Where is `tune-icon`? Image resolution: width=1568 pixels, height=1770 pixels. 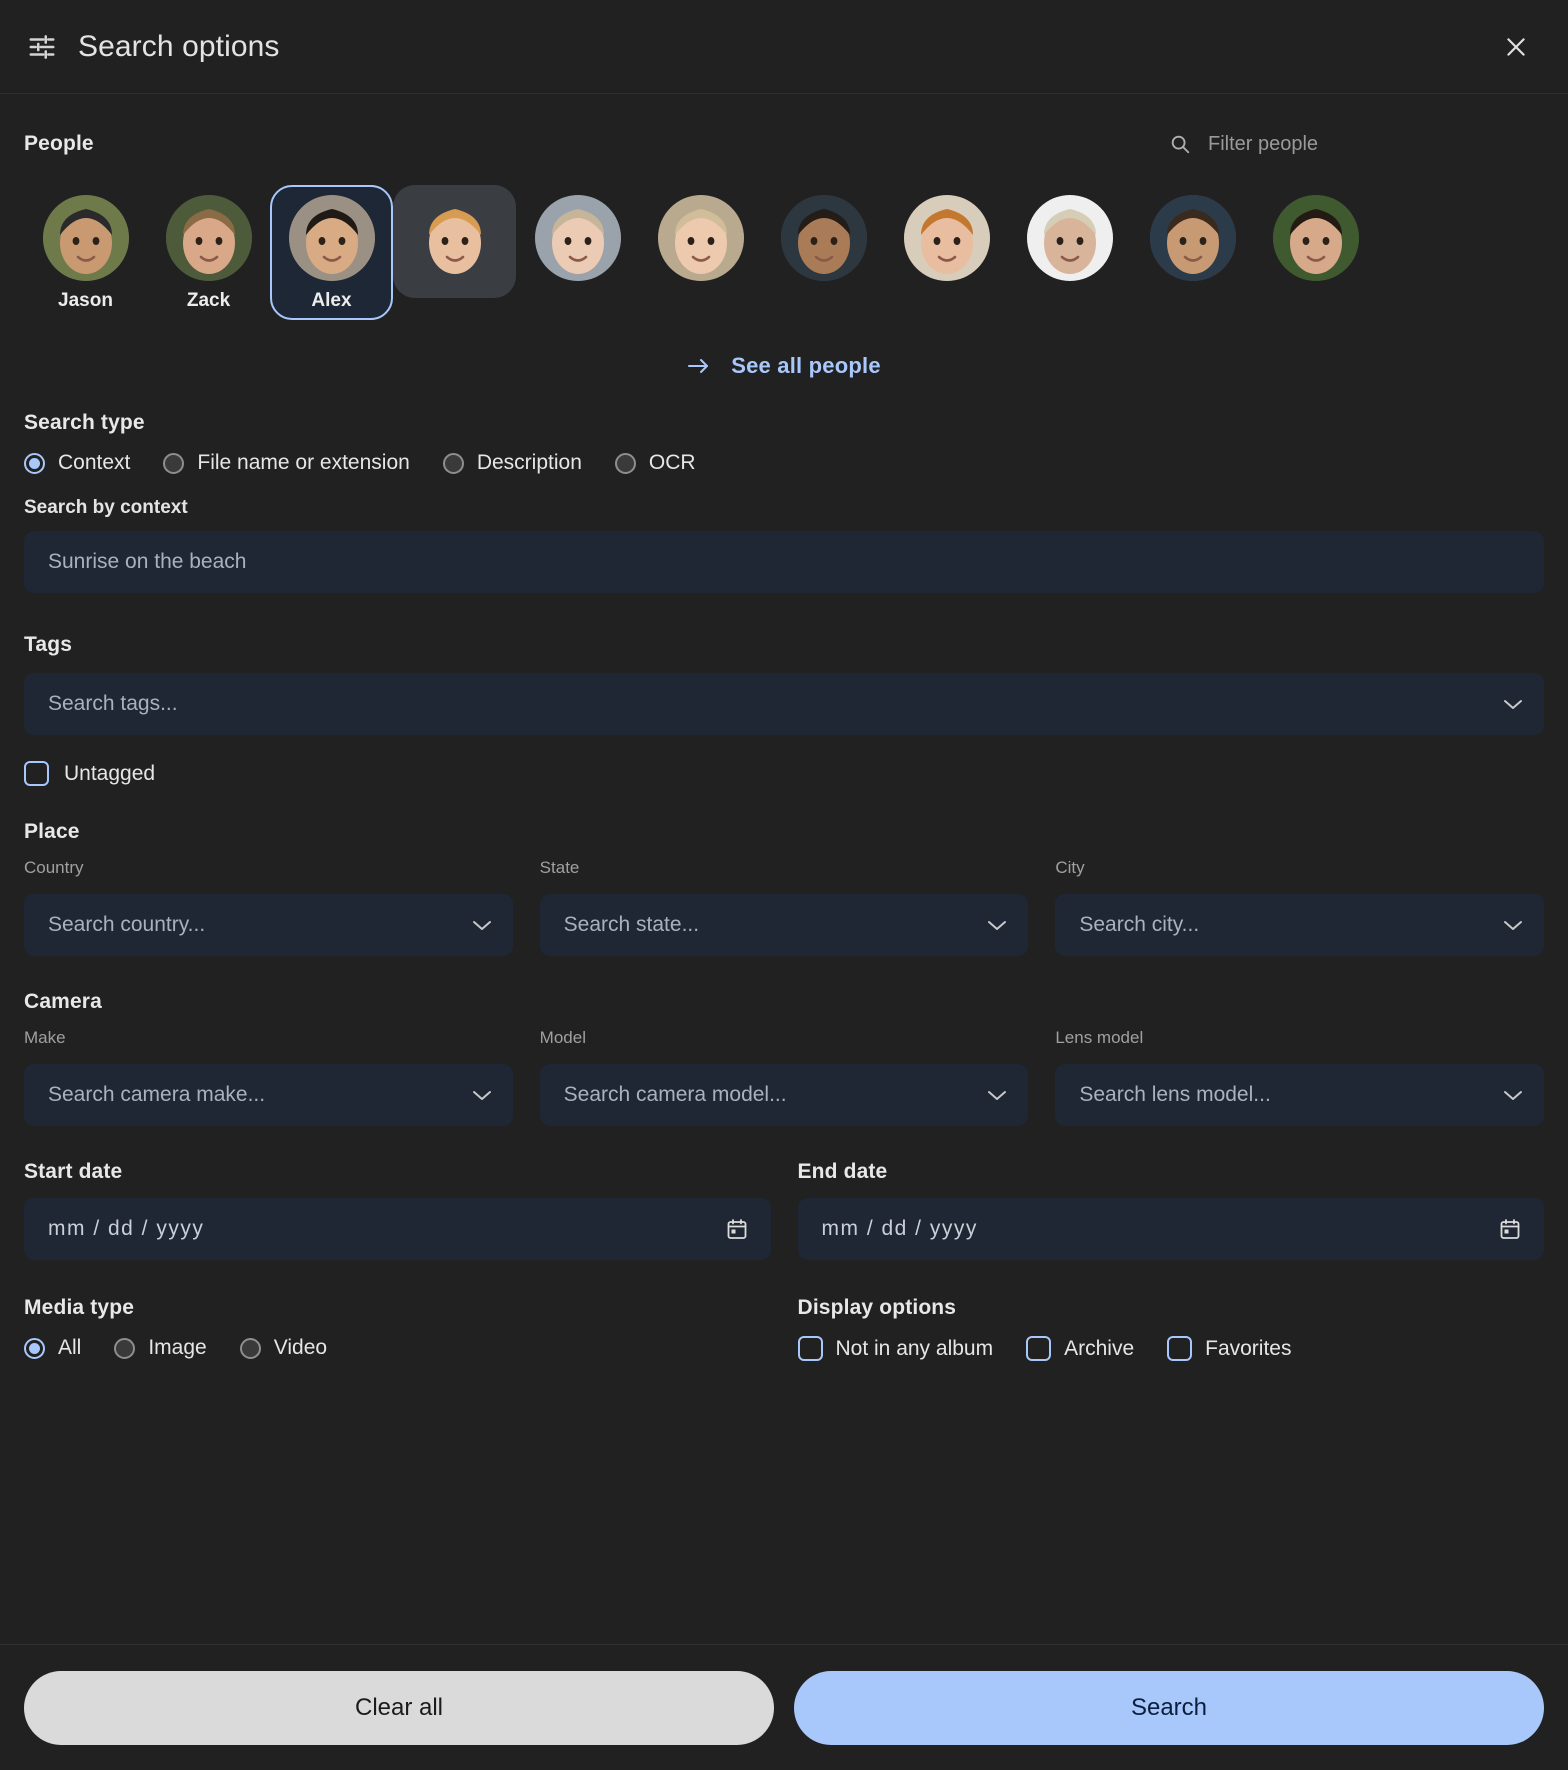
tune-icon is located at coordinates (42, 47).